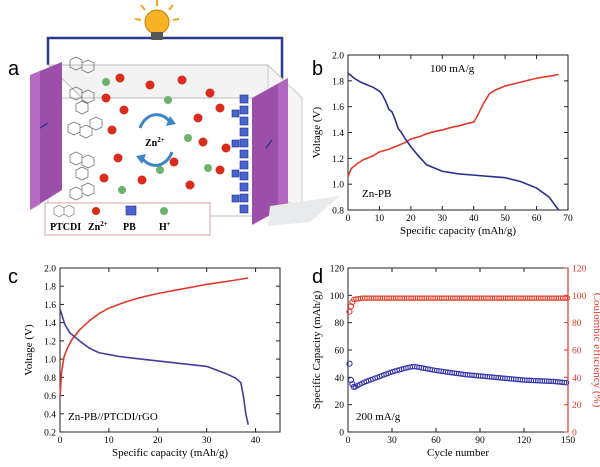 This screenshot has width=600, height=467. Describe the element at coordinates (304, 211) in the screenshot. I see `electrode-shadow` at that location.